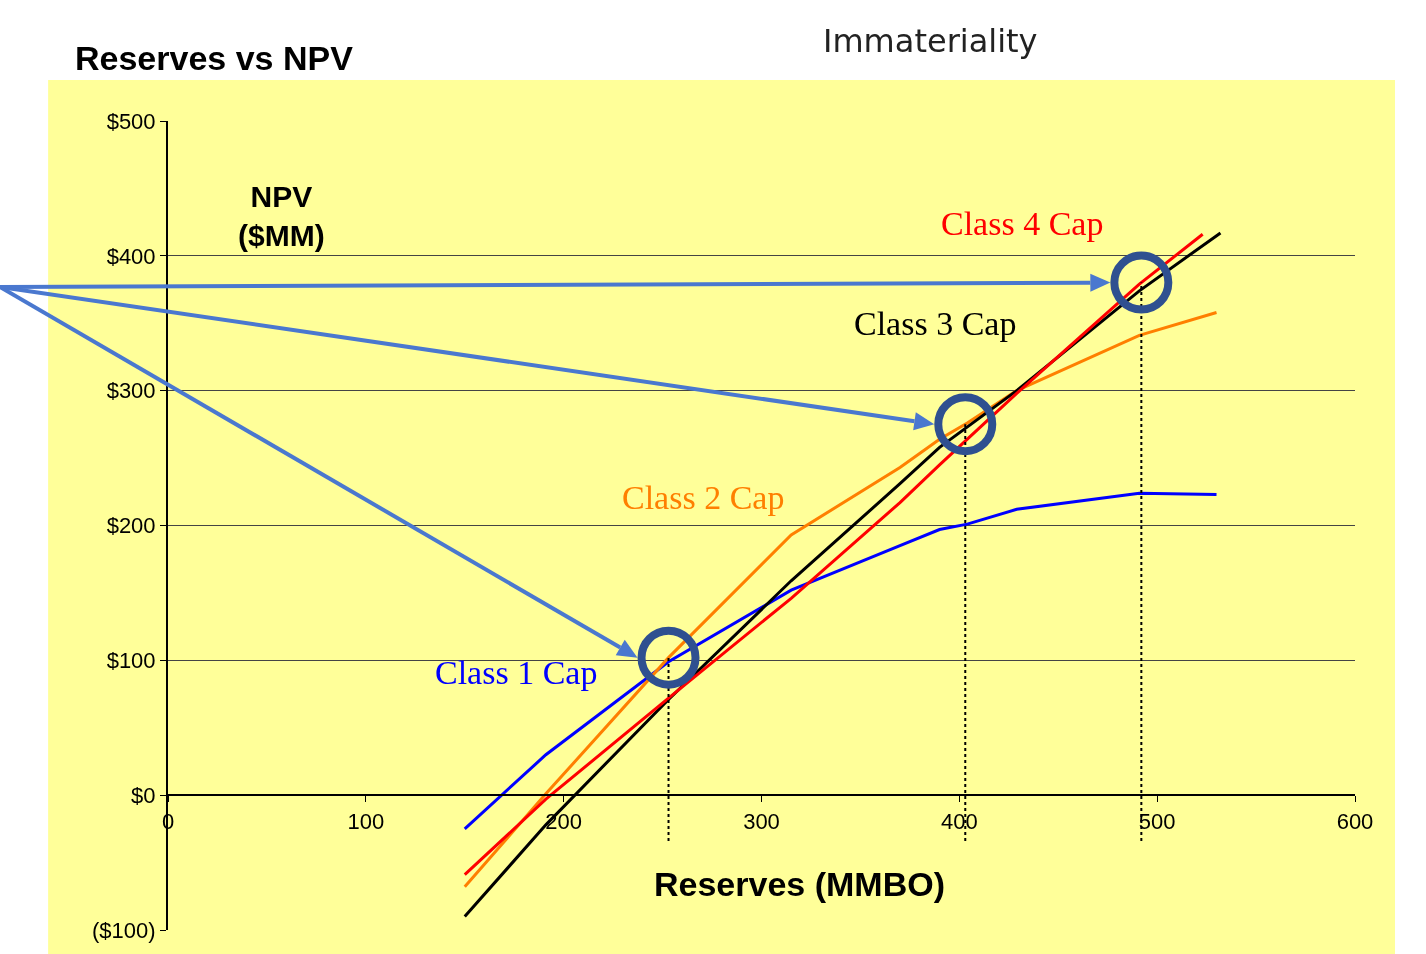 The image size is (1426, 954). What do you see at coordinates (1022, 223) in the screenshot?
I see `series-label: Class 4 Cap` at bounding box center [1022, 223].